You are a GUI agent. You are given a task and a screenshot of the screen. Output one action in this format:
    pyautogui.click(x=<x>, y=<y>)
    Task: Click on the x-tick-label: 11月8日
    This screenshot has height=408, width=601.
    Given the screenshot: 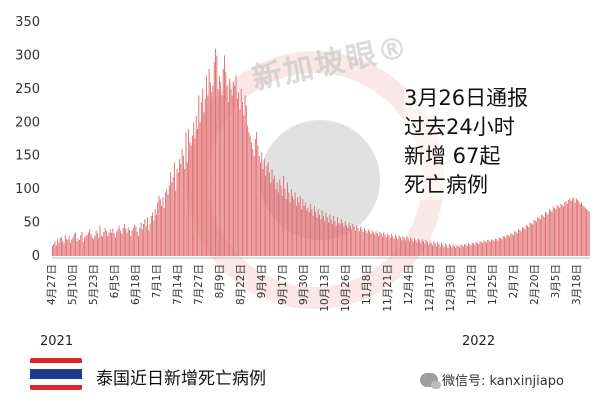 What is the action you would take?
    pyautogui.click(x=367, y=284)
    